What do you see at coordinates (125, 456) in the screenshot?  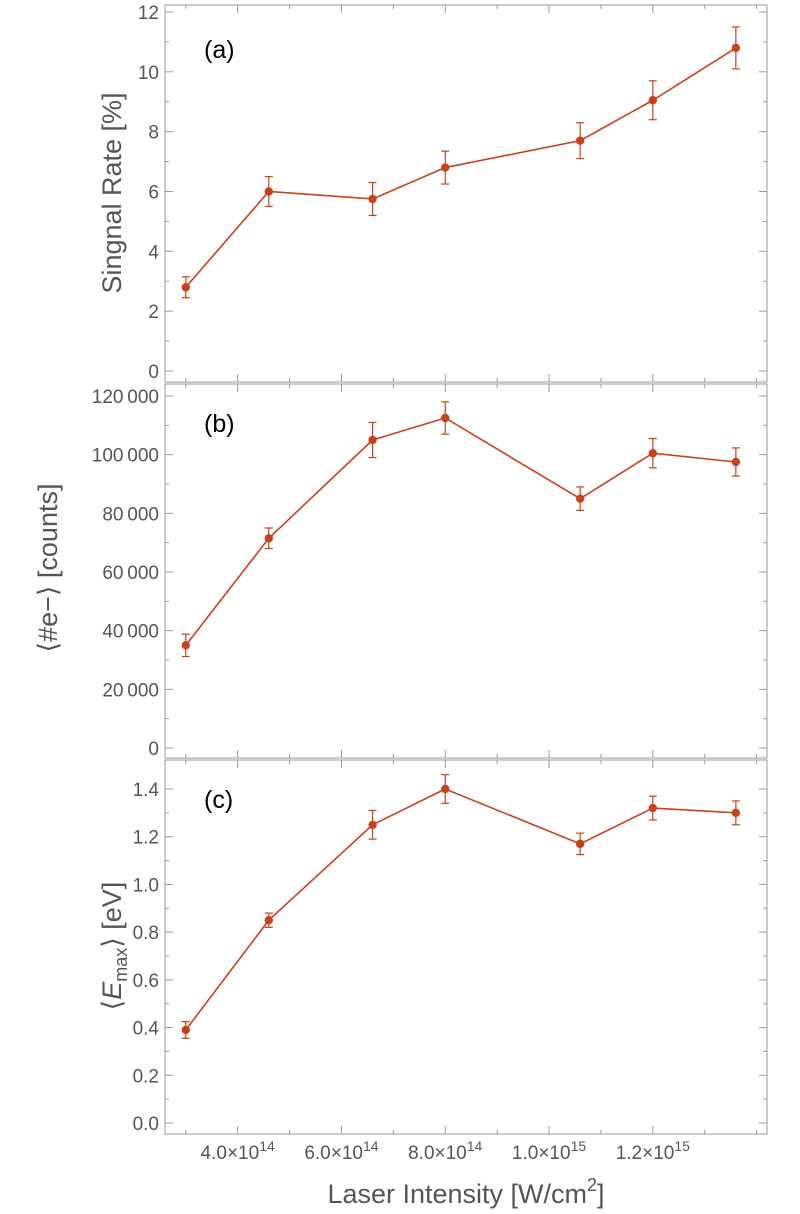 I see `y-tick-label: 100 000` at bounding box center [125, 456].